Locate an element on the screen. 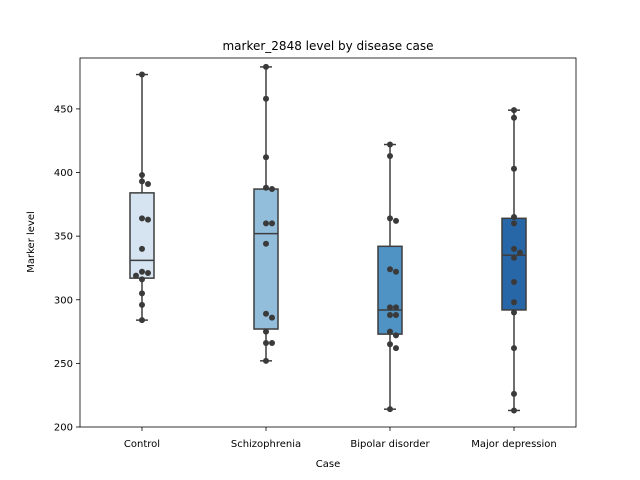 Image resolution: width=640 pixels, height=480 pixels. y-tick-label: 250 is located at coordinates (63, 364).